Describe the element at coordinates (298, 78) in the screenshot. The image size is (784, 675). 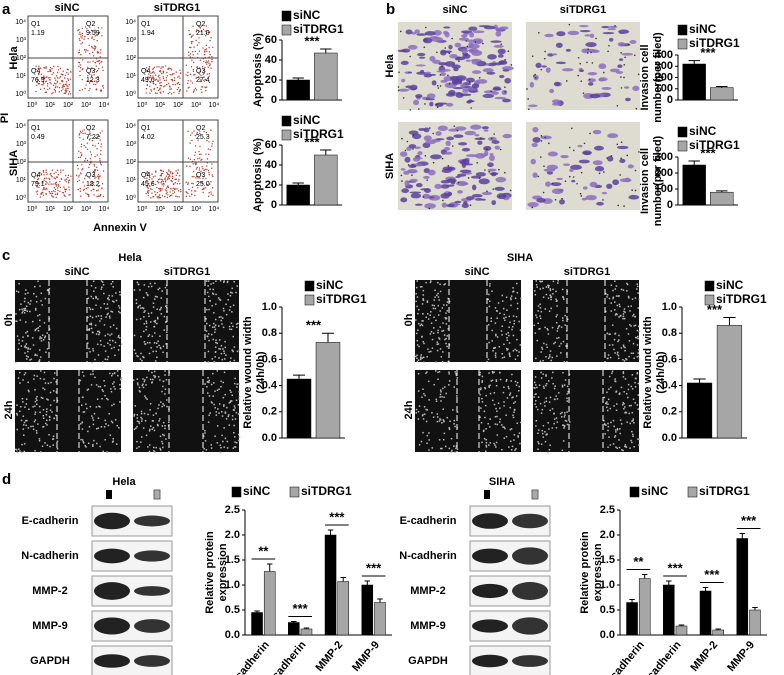
I see `error-bar` at that location.